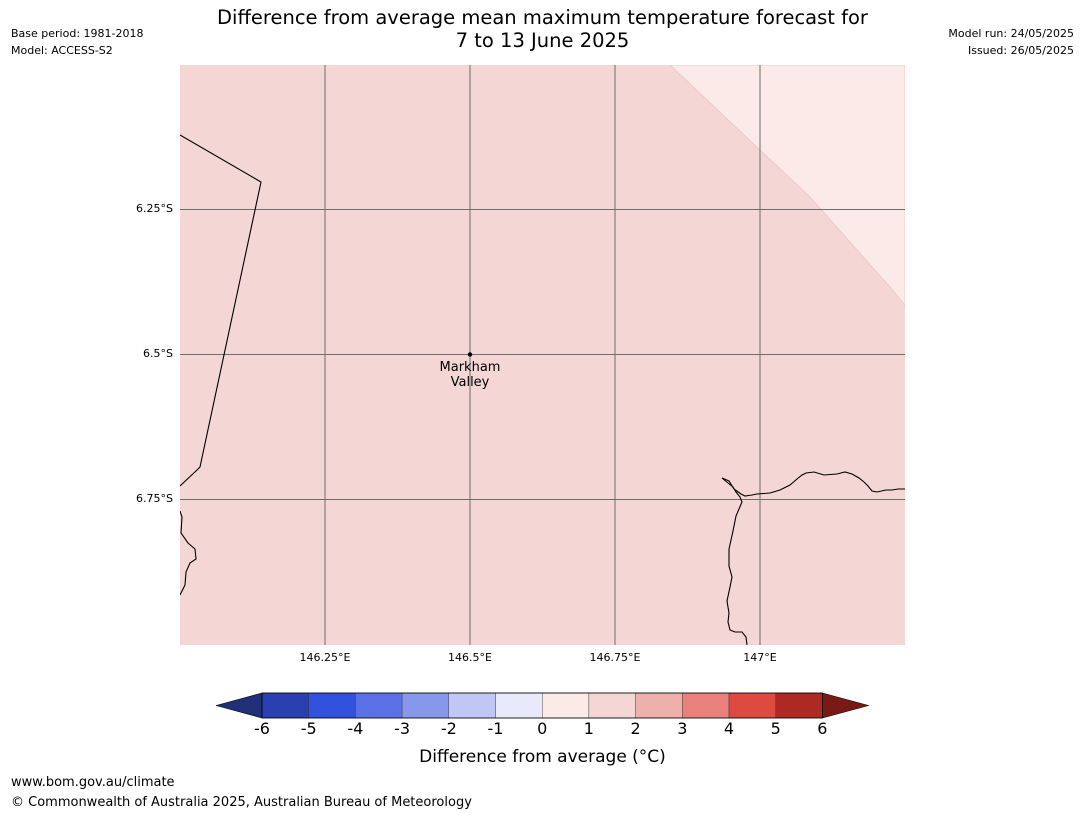  What do you see at coordinates (542, 40) in the screenshot?
I see `title-line-2: 7 to 13 June 2025` at bounding box center [542, 40].